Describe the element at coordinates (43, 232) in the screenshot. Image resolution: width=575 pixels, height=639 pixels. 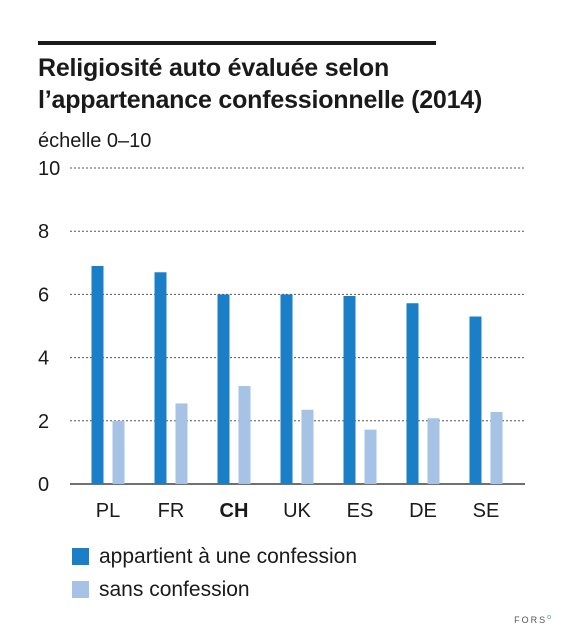
I see `y-tick-label: 8` at that location.